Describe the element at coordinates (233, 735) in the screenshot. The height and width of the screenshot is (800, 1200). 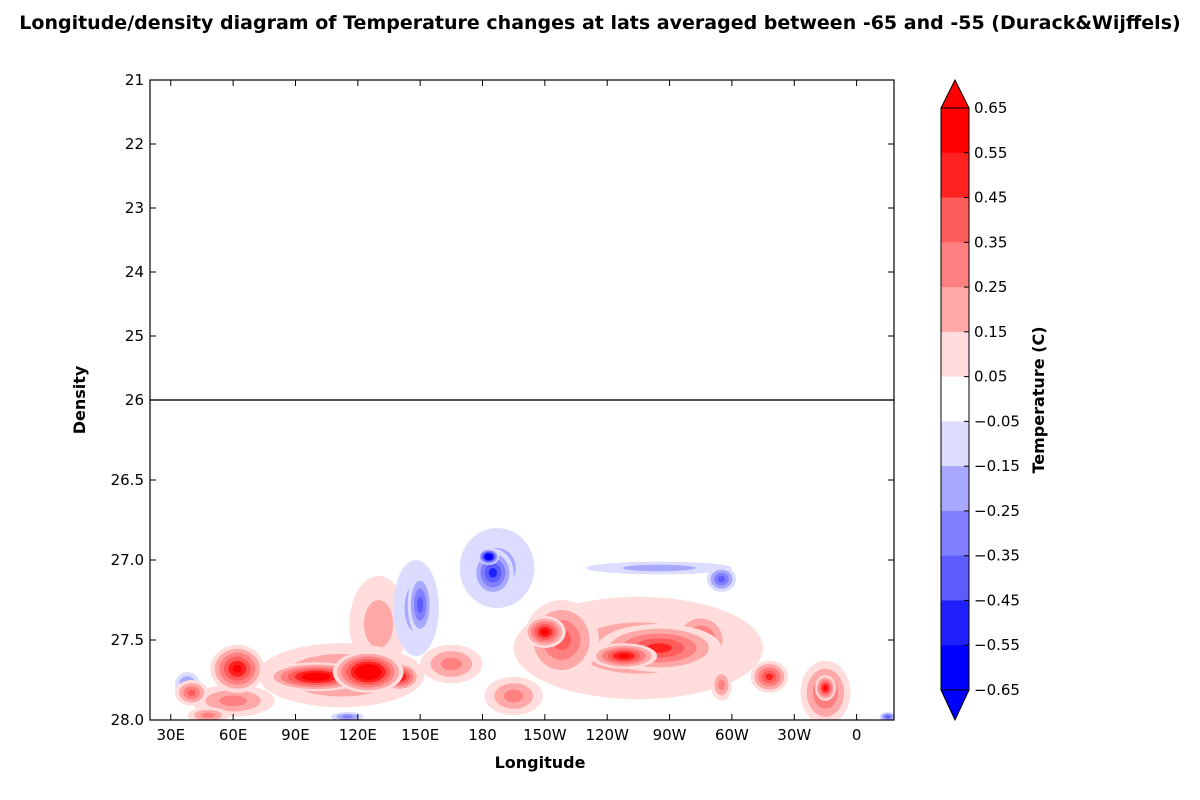
I see `x-tick-label: 60E` at that location.